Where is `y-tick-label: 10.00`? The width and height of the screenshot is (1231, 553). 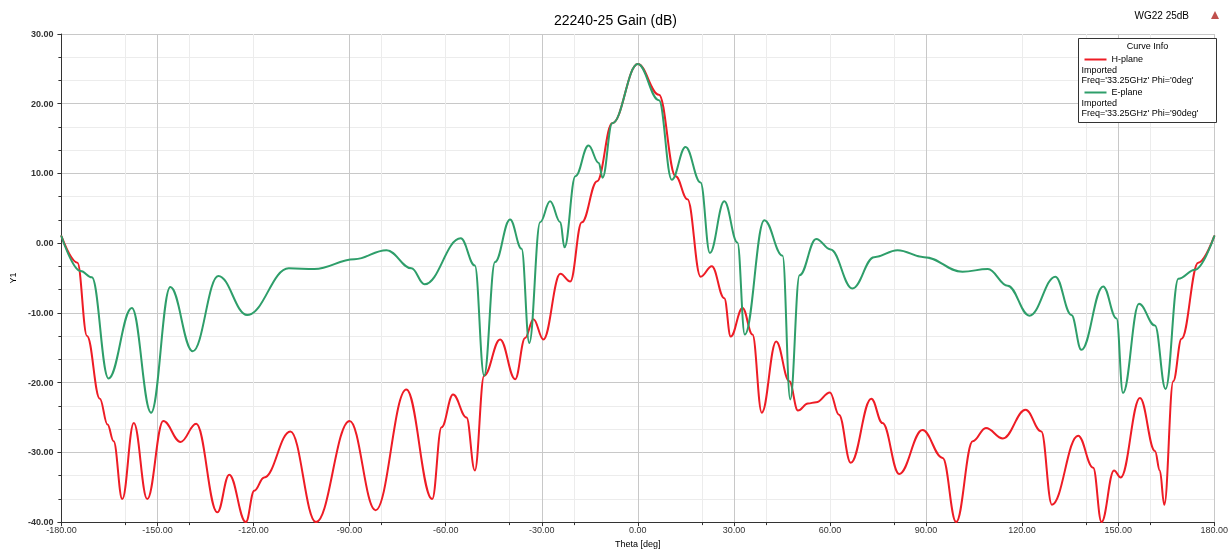
y-tick-label: 10.00 is located at coordinates (42, 173).